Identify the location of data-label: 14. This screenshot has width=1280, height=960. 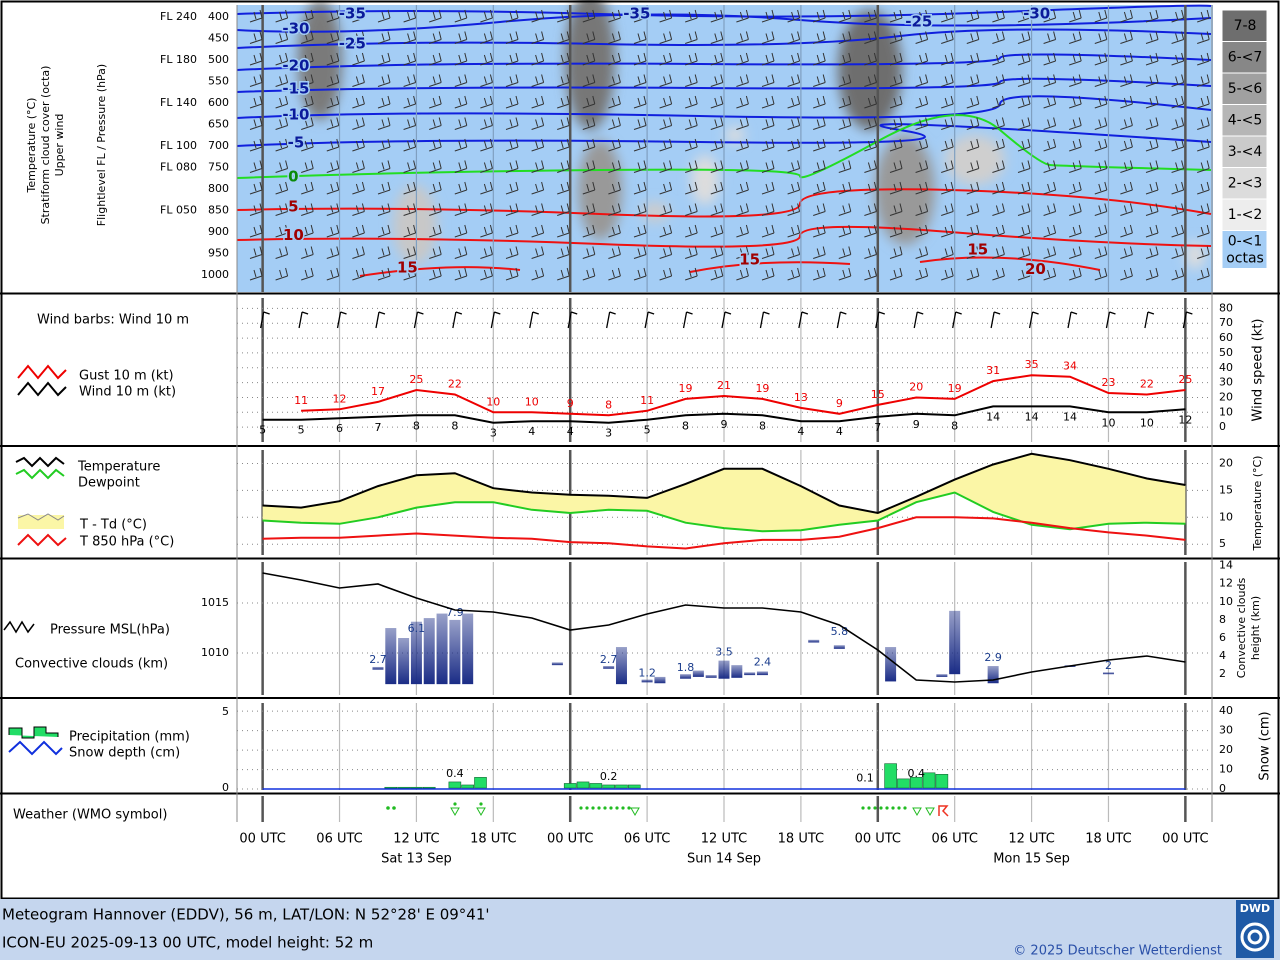
(1032, 416).